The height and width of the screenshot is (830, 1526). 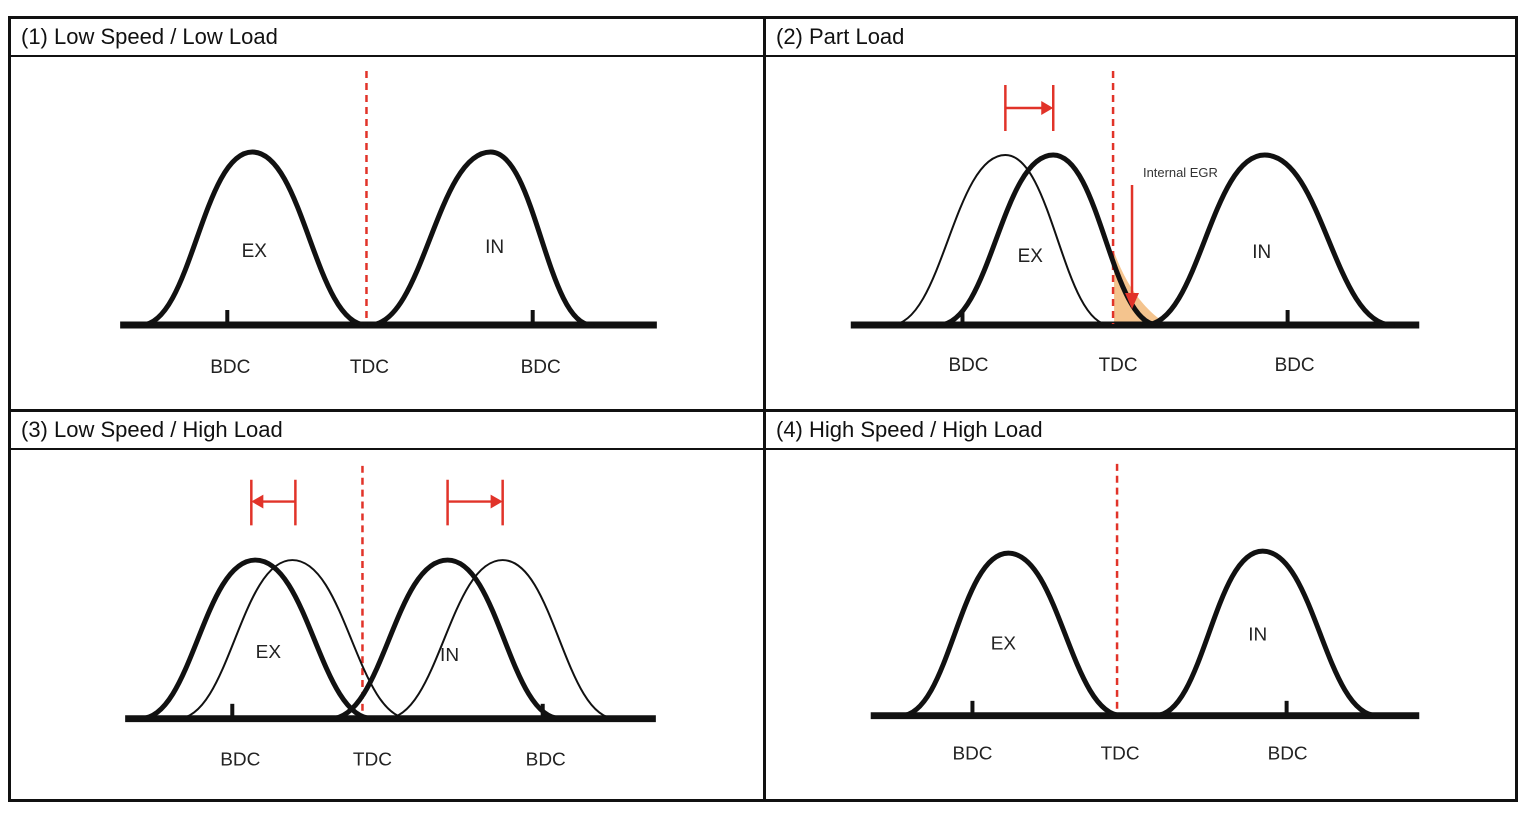 What do you see at coordinates (257, 501) in the screenshot?
I see `ex-shift-arrow-head-icon` at bounding box center [257, 501].